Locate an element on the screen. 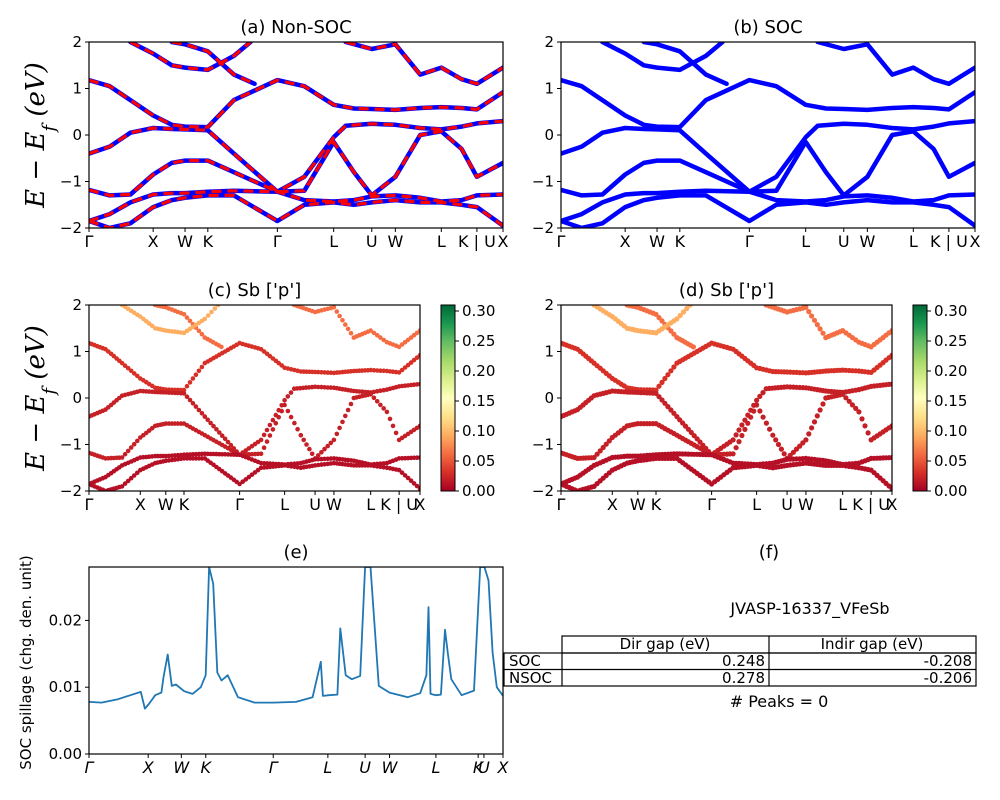 The image size is (1000, 800). y-tick-label: 0.02 is located at coordinates (65, 620).